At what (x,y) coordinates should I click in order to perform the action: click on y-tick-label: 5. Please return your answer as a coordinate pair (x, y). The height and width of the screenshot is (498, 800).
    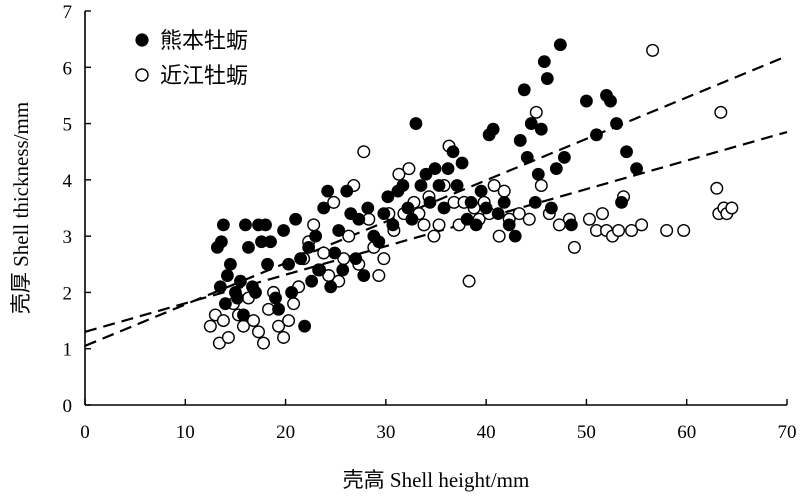
    Looking at the image, I should click on (68, 125).